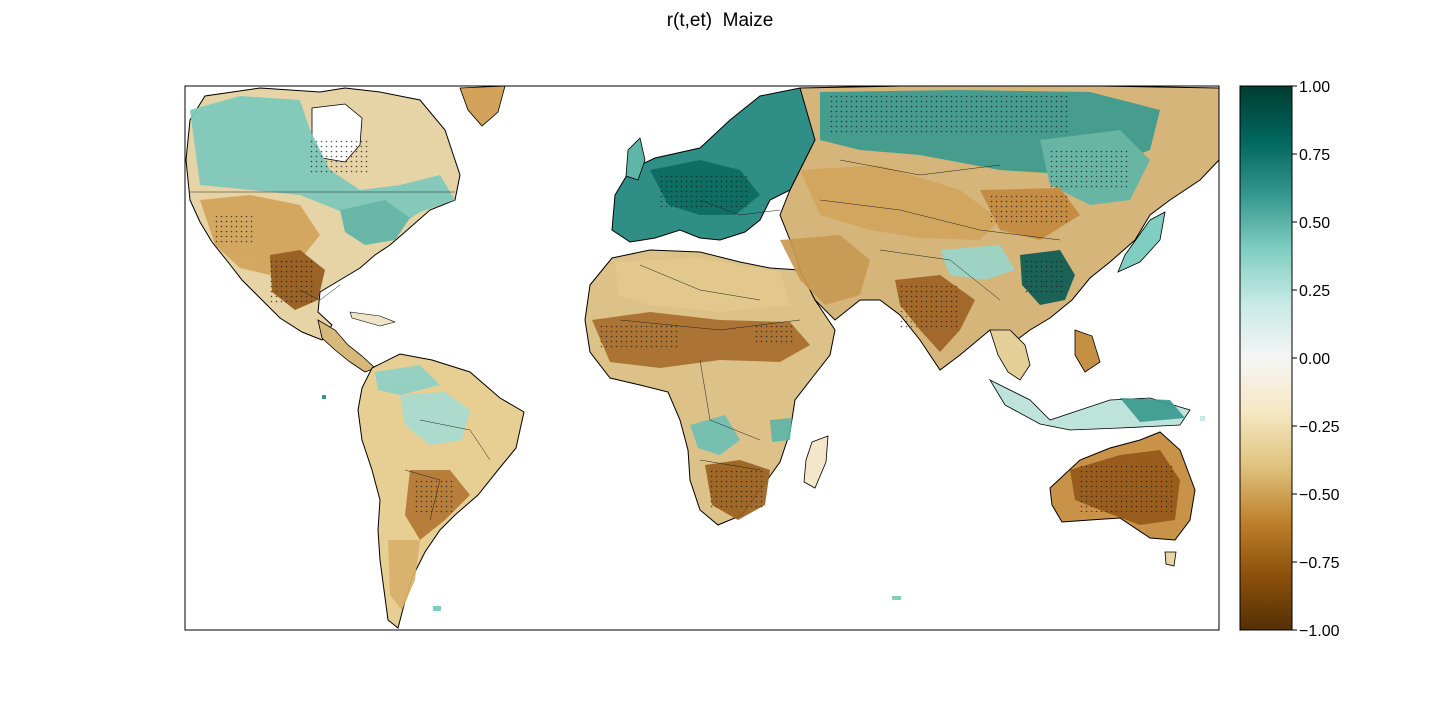 The width and height of the screenshot is (1440, 720). What do you see at coordinates (435, 418) in the screenshot?
I see `region-amazon` at bounding box center [435, 418].